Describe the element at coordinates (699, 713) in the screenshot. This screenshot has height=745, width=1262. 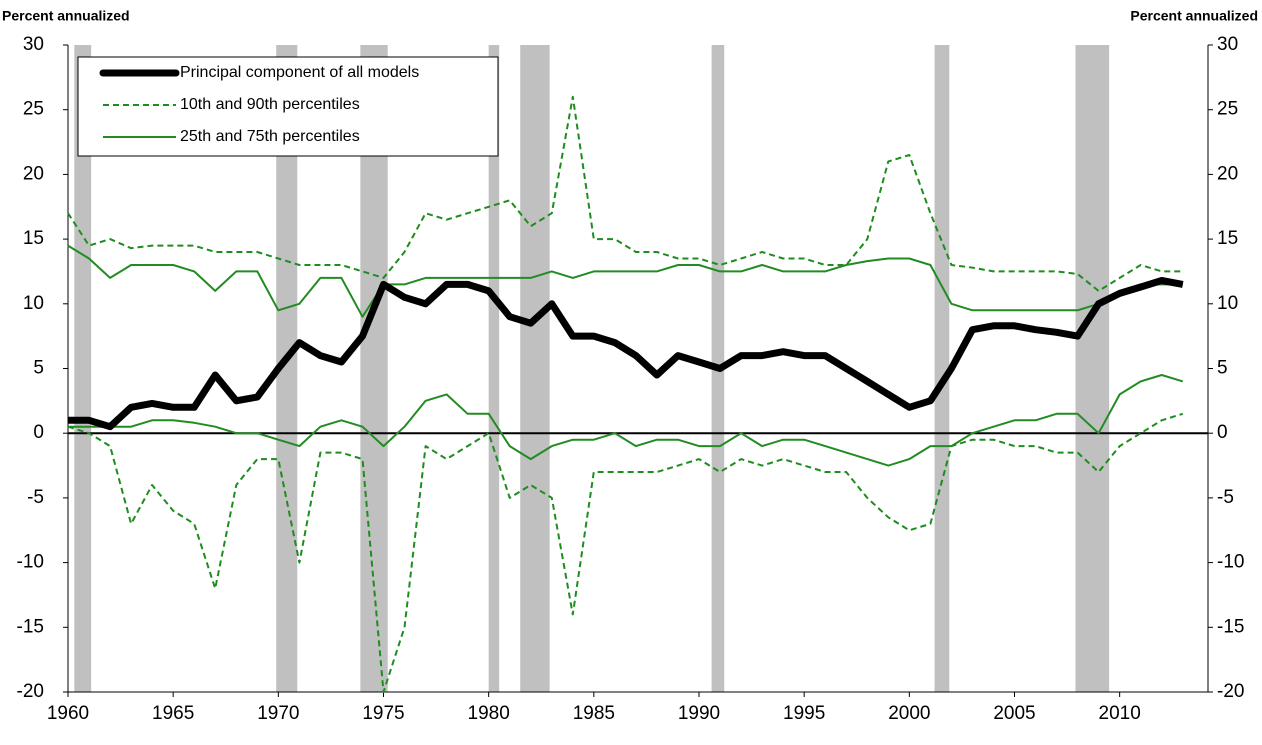
I see `x-tick-label: 1990` at that location.